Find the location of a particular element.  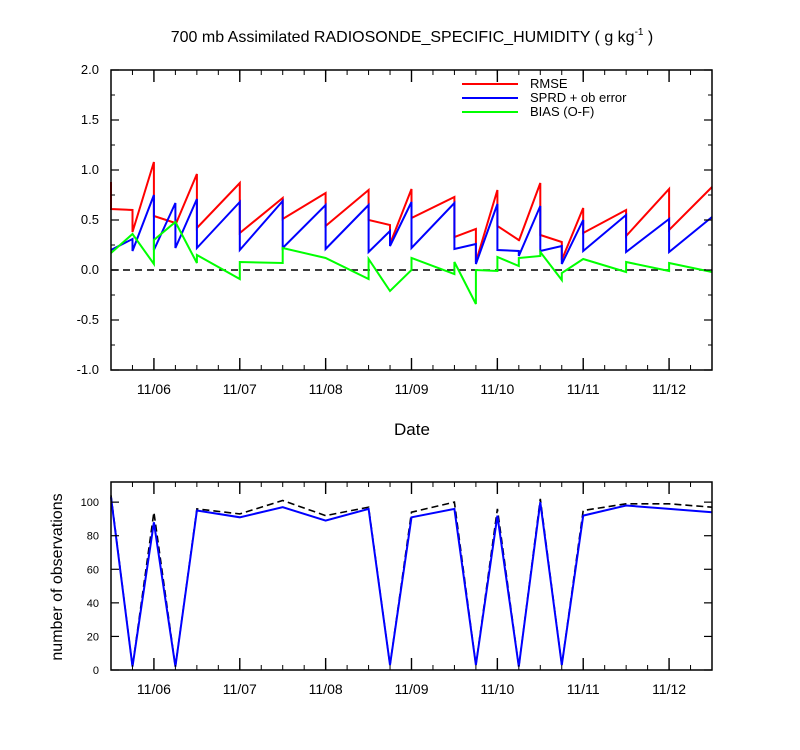

series-line-sprd-ob-error is located at coordinates (411, 229).